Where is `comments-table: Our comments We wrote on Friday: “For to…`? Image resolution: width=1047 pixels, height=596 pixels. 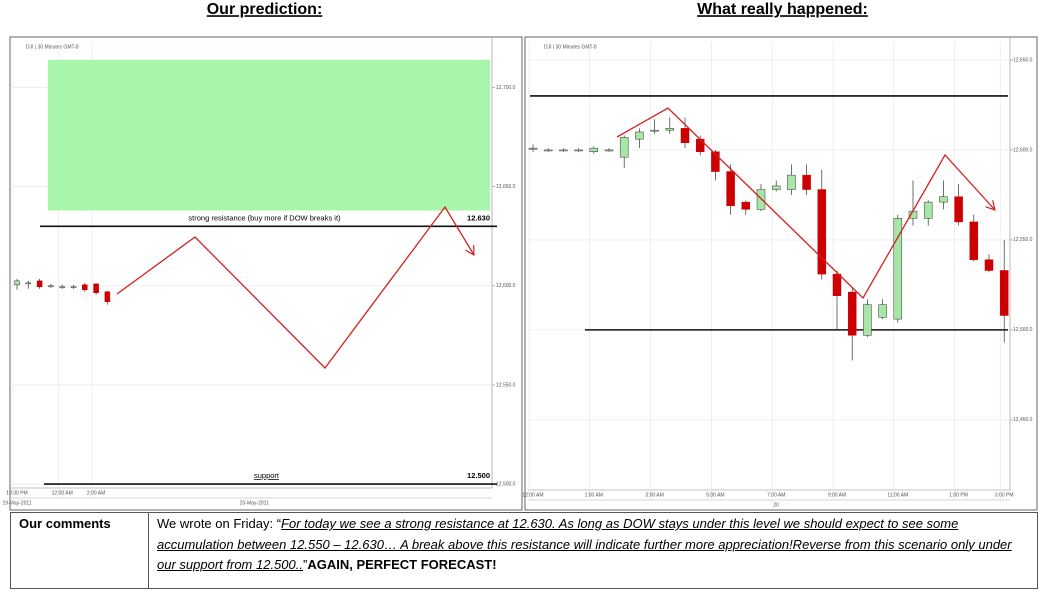 comments-table: Our comments We wrote on Friday: “For to… is located at coordinates (524, 550).